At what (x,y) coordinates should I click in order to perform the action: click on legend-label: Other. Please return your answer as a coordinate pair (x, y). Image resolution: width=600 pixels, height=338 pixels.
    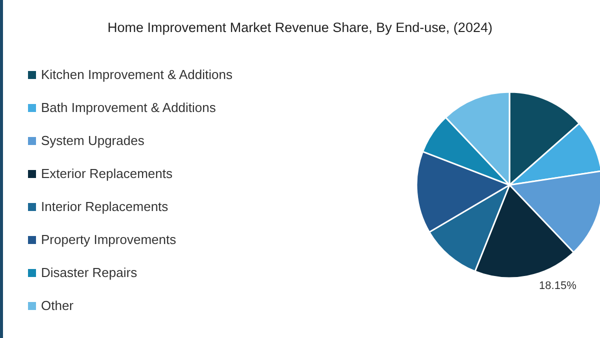
    Looking at the image, I should click on (57, 305).